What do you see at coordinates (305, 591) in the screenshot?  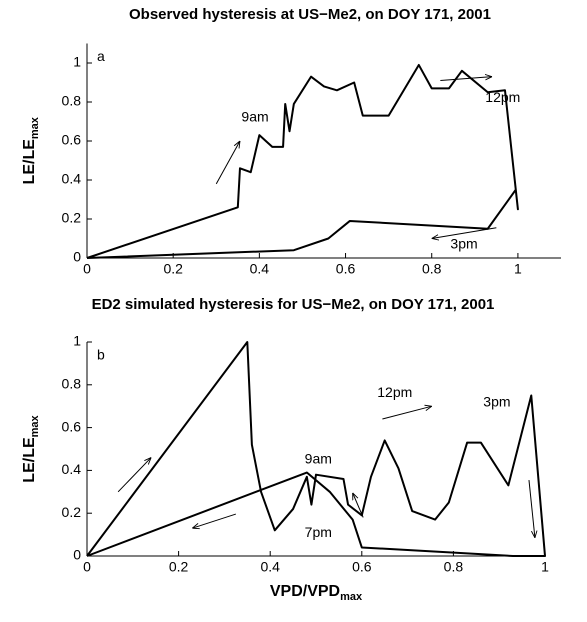 I see `x-axis-label-main: VPD/VPD` at bounding box center [305, 591].